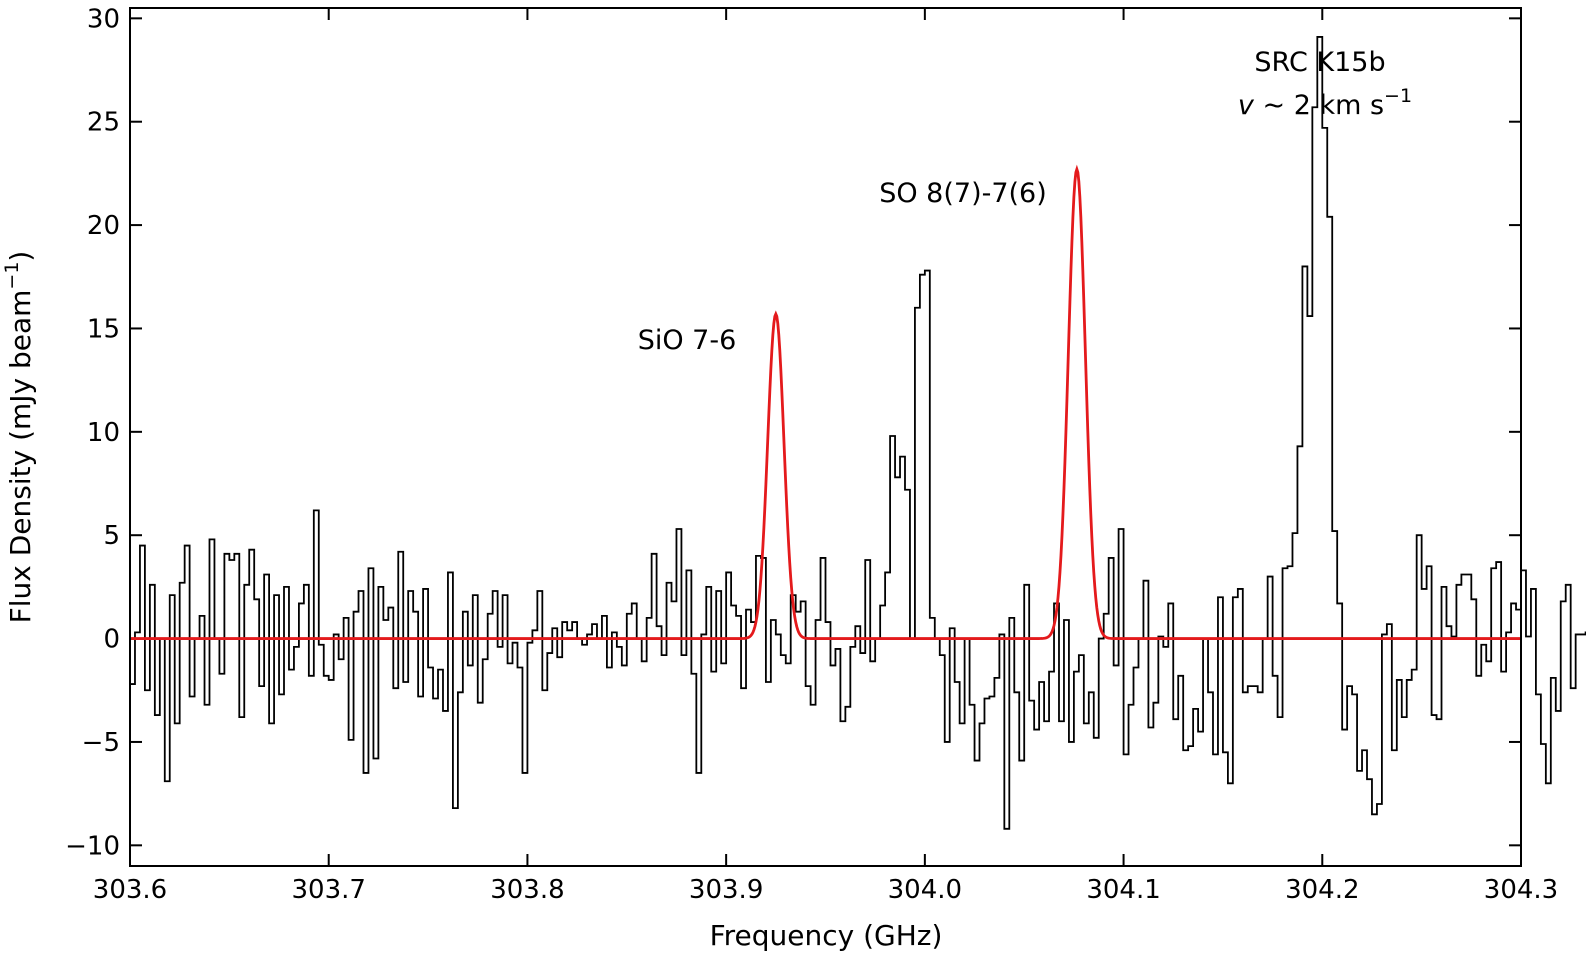 The height and width of the screenshot is (967, 1586). I want to click on x-axis-title: Frequency (GHz), so click(826, 935).